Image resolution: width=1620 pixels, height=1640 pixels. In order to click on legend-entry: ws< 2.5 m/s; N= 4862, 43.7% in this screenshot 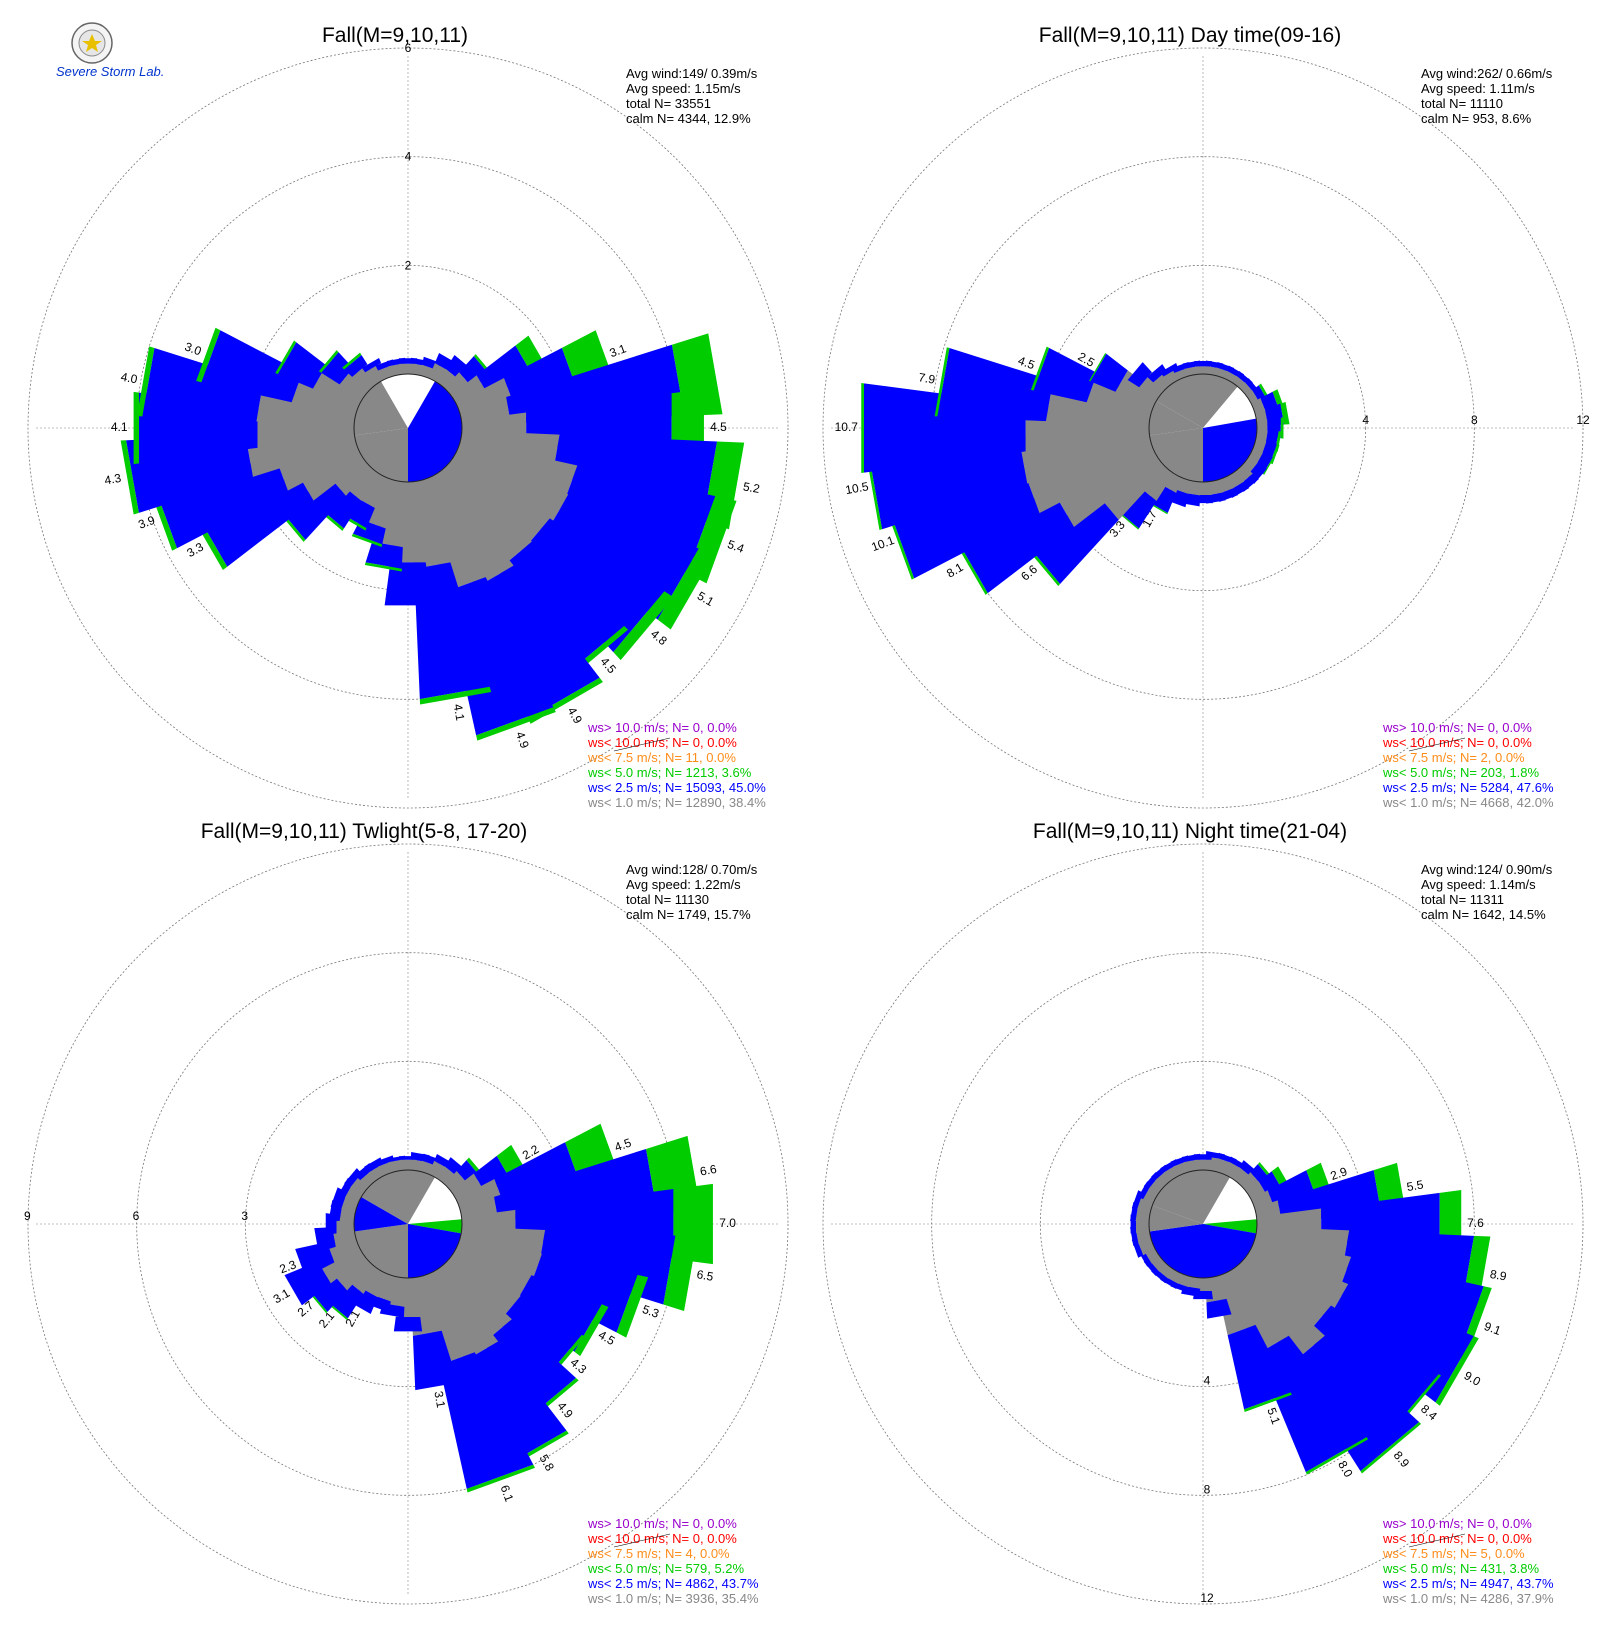, I will do `click(673, 1583)`.